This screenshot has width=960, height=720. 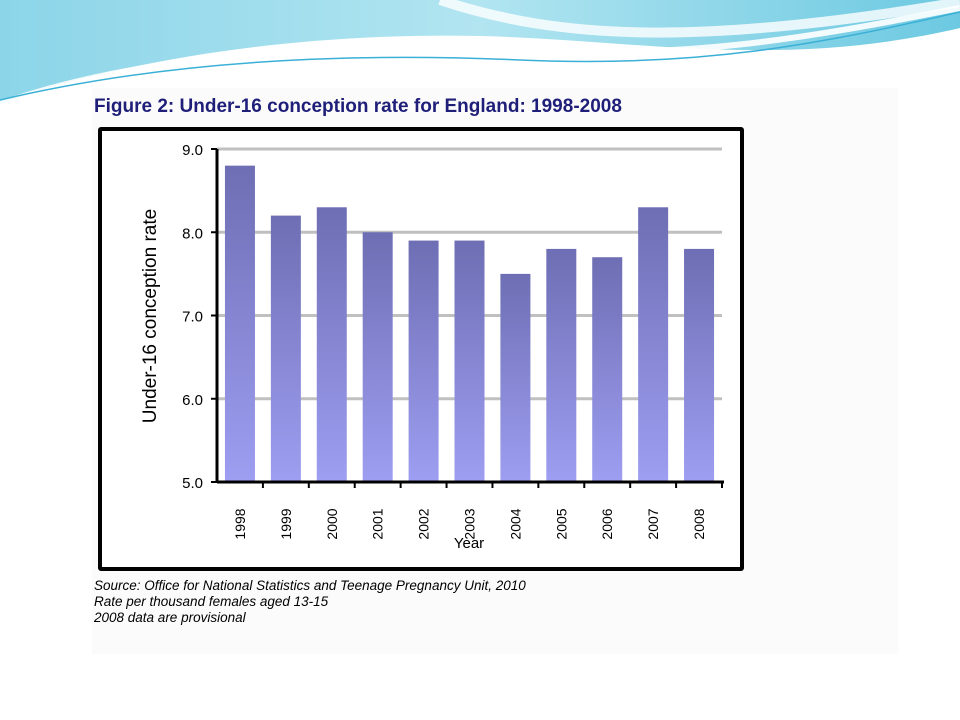 I want to click on y-axis-title: Under-16 conception rate, so click(x=150, y=316).